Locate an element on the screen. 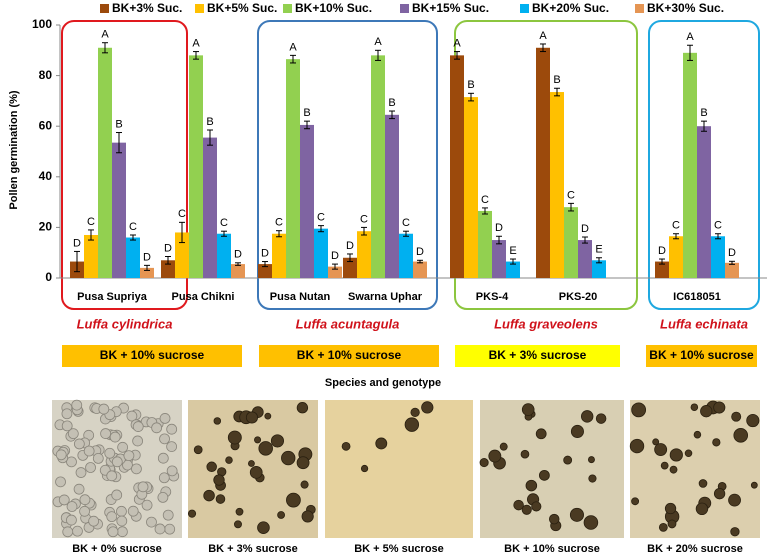  legend-label: BK+20% Suc. is located at coordinates (570, 8).